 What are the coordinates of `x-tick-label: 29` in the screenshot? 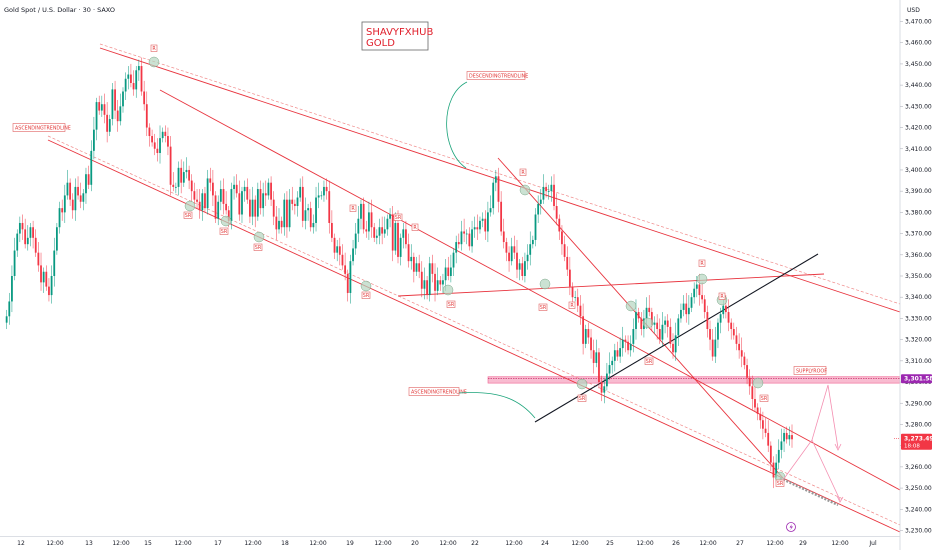 It's located at (803, 543).